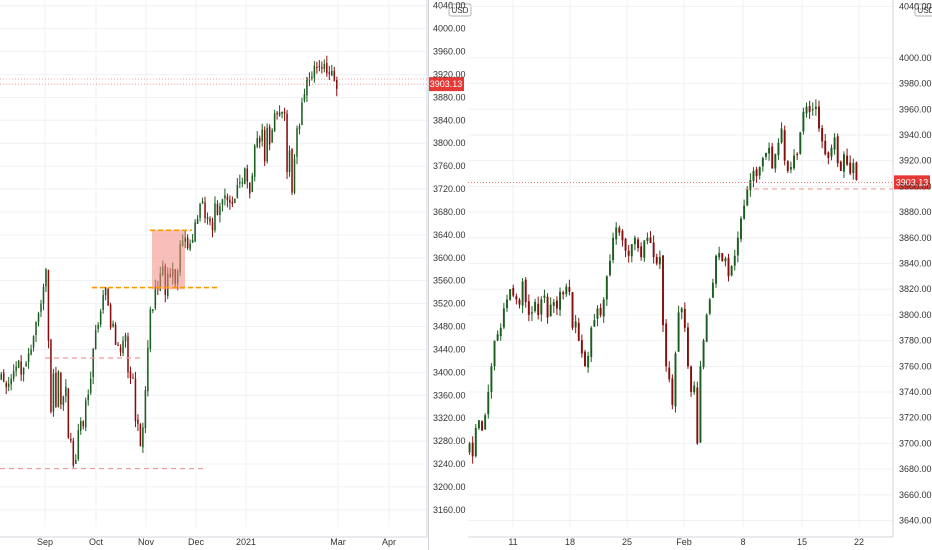 The height and width of the screenshot is (550, 932). What do you see at coordinates (460, 10) in the screenshot?
I see `currency-badge` at bounding box center [460, 10].